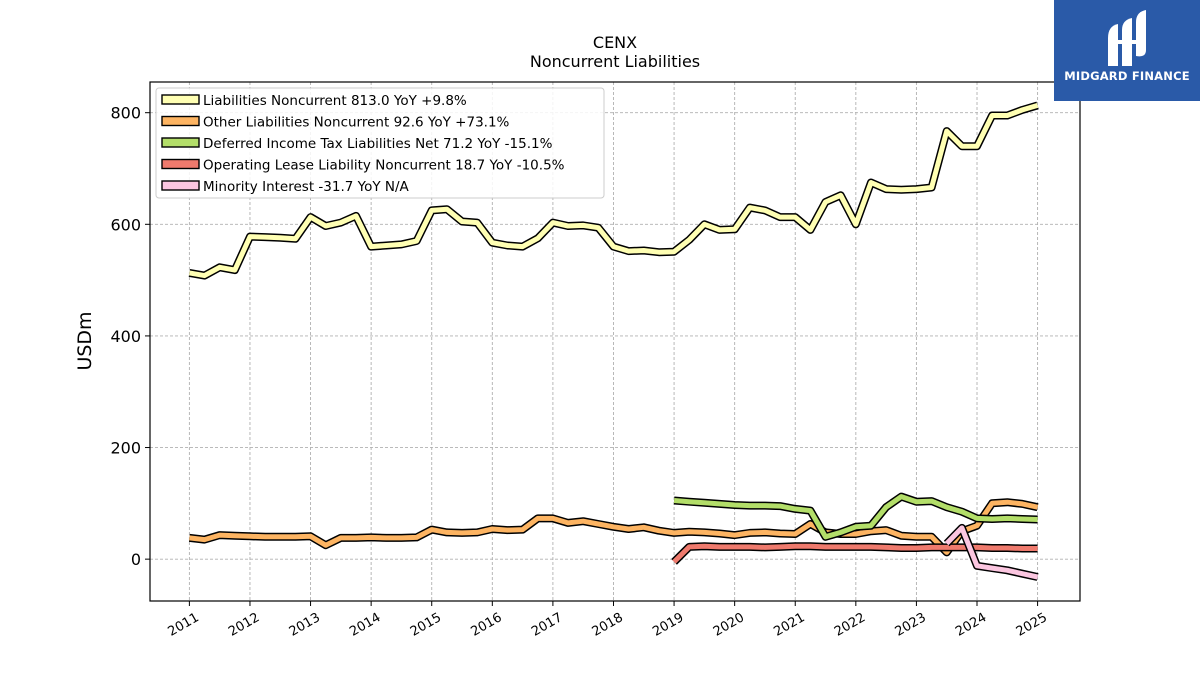  Describe the element at coordinates (615, 42) in the screenshot. I see `chart-title: CENX` at that location.